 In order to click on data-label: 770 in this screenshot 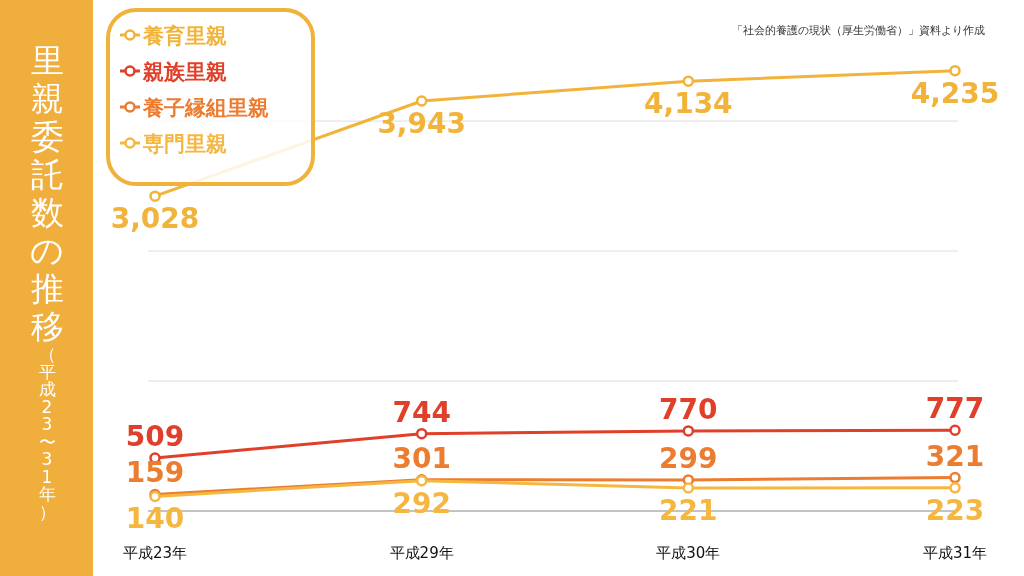, I will do `click(688, 409)`.